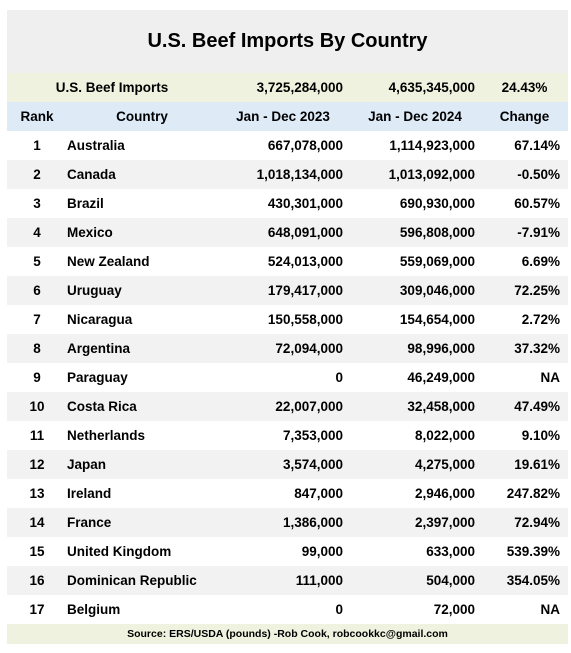  Describe the element at coordinates (142, 290) in the screenshot. I see `country-cell: Uruguay` at that location.